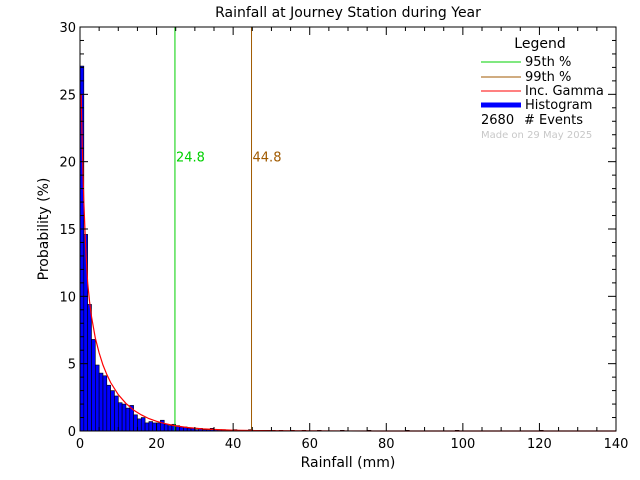  What do you see at coordinates (156, 444) in the screenshot?
I see `x-tick-label: 20` at bounding box center [156, 444].